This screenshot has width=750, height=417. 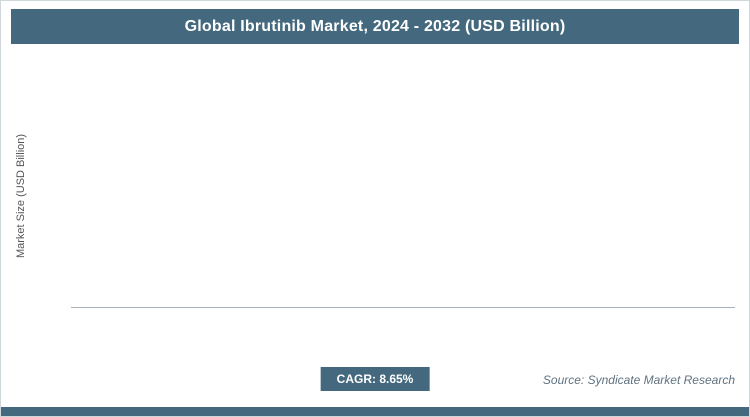 I want to click on source-text: Source: Syndicate Market Research, so click(x=638, y=380).